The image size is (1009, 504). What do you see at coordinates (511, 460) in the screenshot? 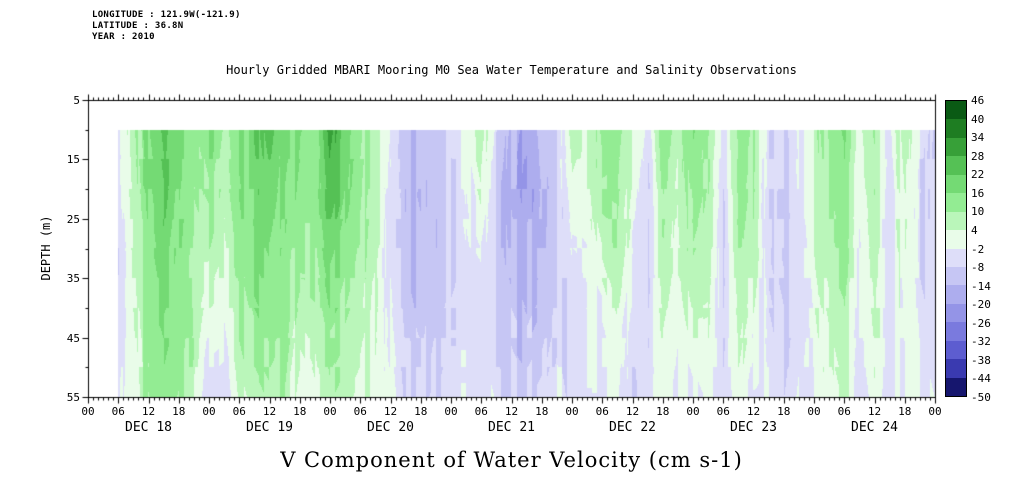
I see `x-axis-title: V Component of Water Velocity (cm s-1)` at bounding box center [511, 460].